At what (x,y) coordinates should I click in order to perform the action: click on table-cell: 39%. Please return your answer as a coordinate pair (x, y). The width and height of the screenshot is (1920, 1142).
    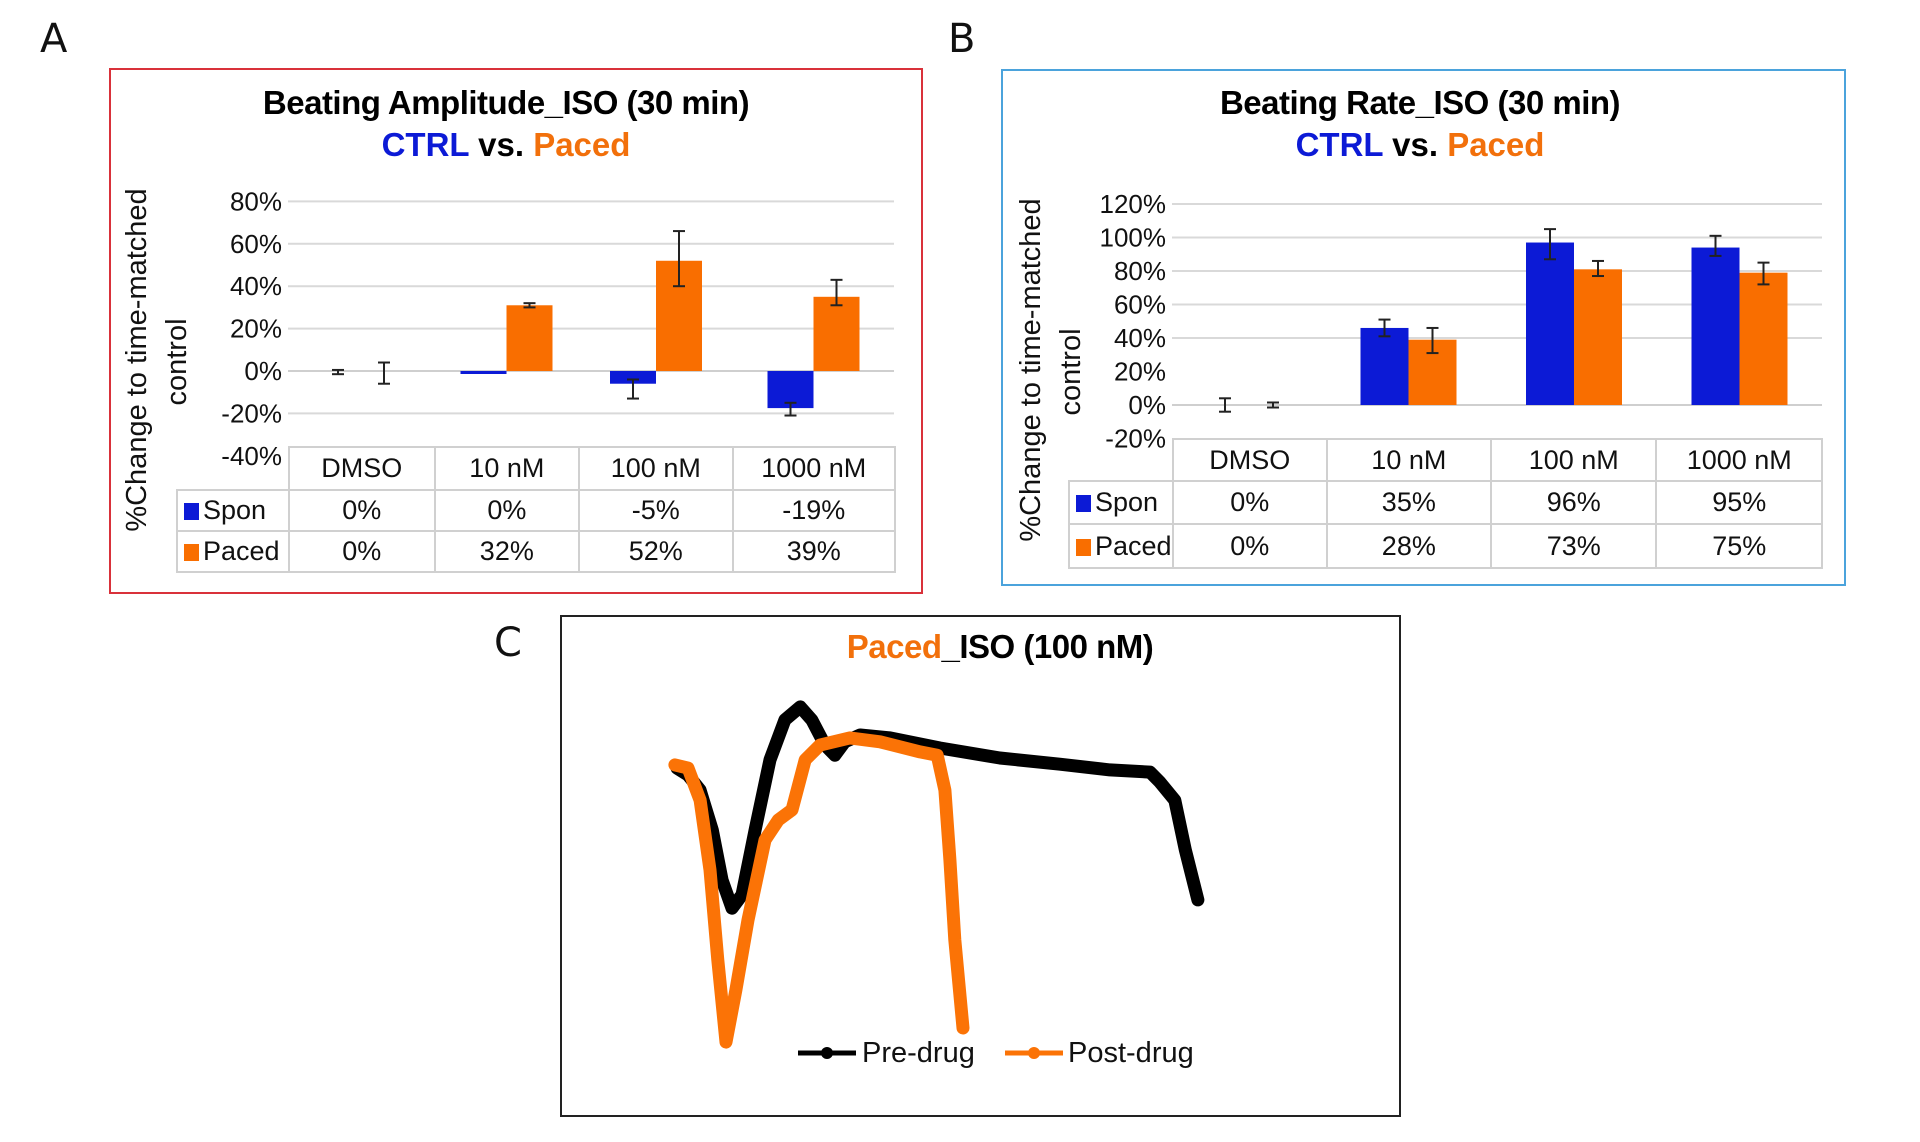
    Looking at the image, I should click on (814, 551).